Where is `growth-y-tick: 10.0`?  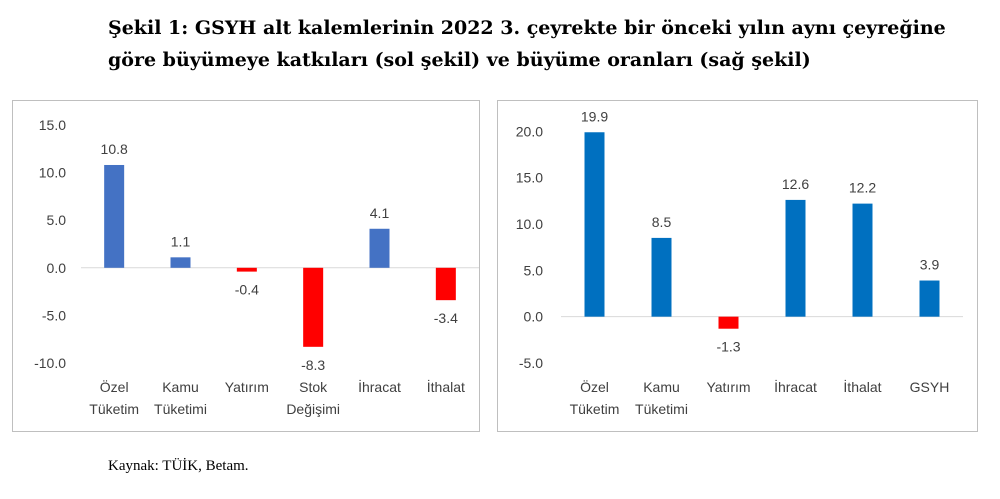 growth-y-tick: 10.0 is located at coordinates (529, 224).